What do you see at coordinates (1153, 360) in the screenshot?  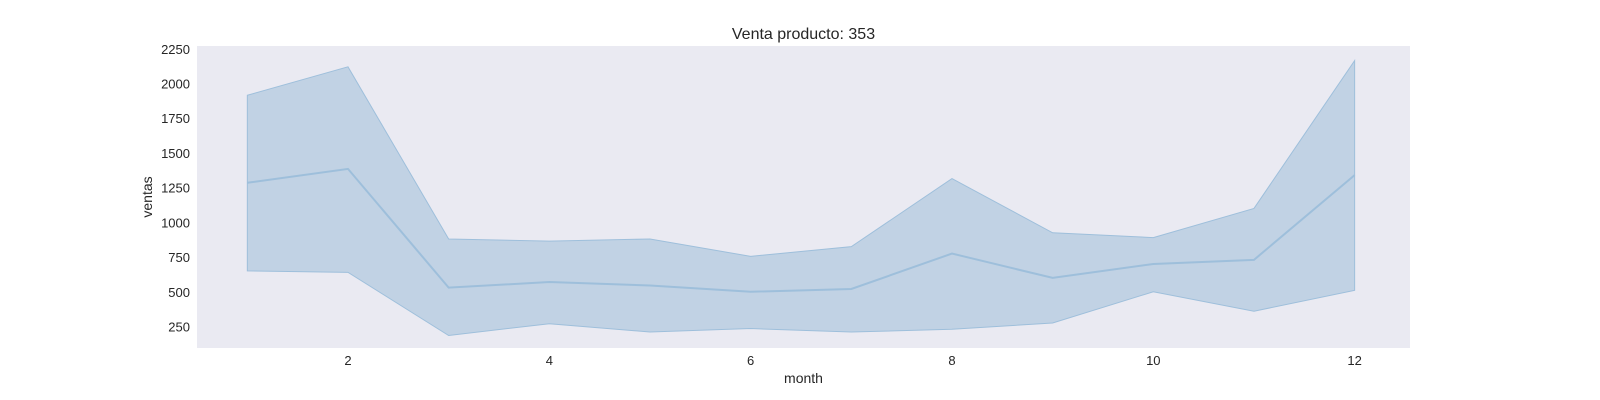 I see `x-tick-label: 10` at bounding box center [1153, 360].